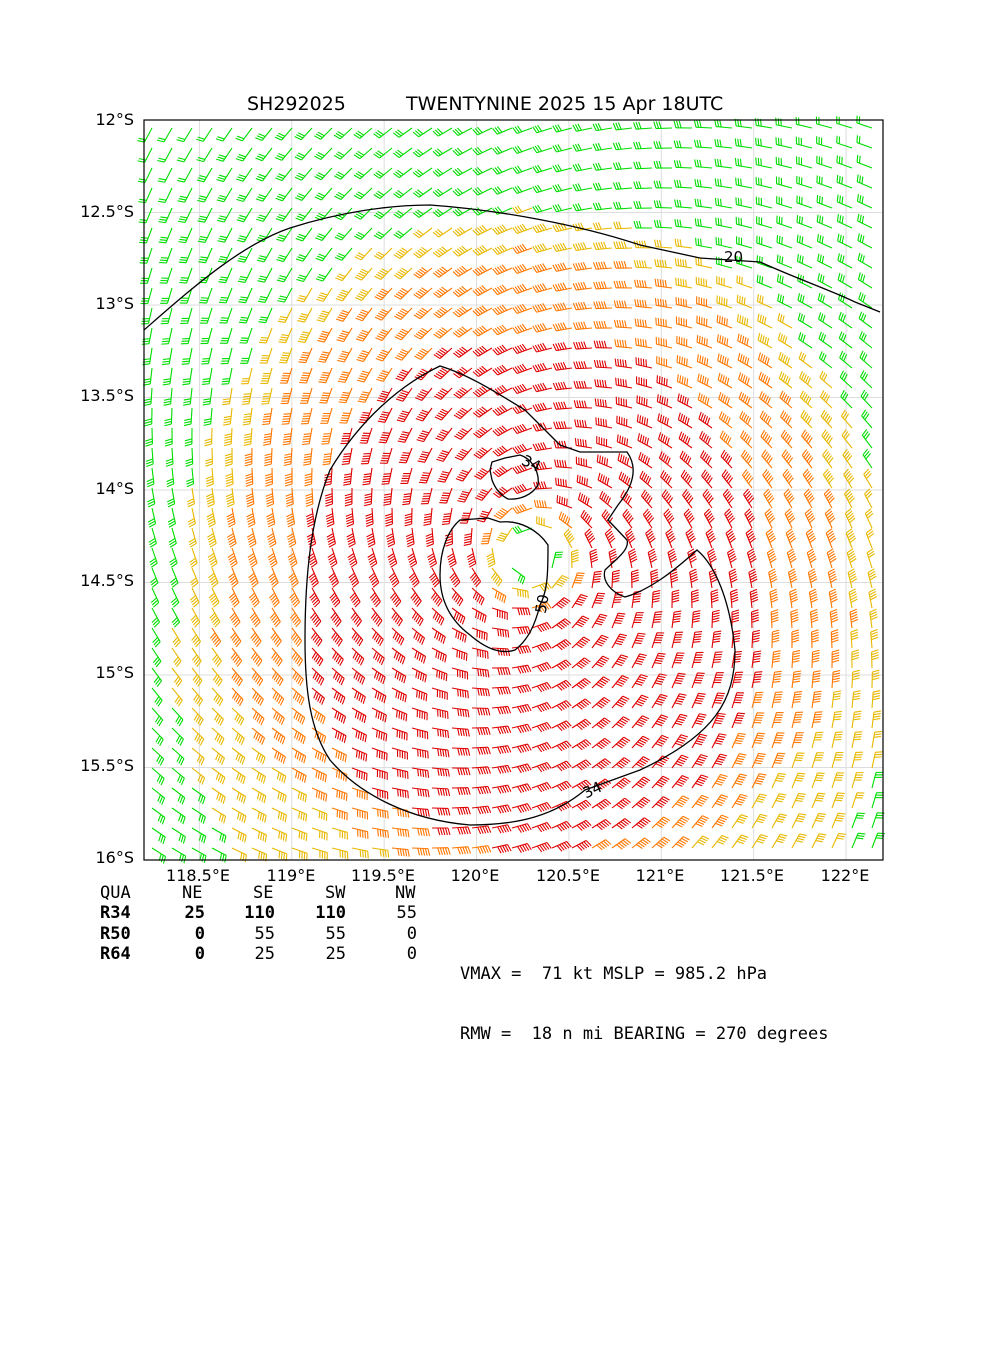 This screenshot has height=1363, width=1000. What do you see at coordinates (631, 525) in the screenshot?
I see `contour-labels: 20 34 50 34` at bounding box center [631, 525].